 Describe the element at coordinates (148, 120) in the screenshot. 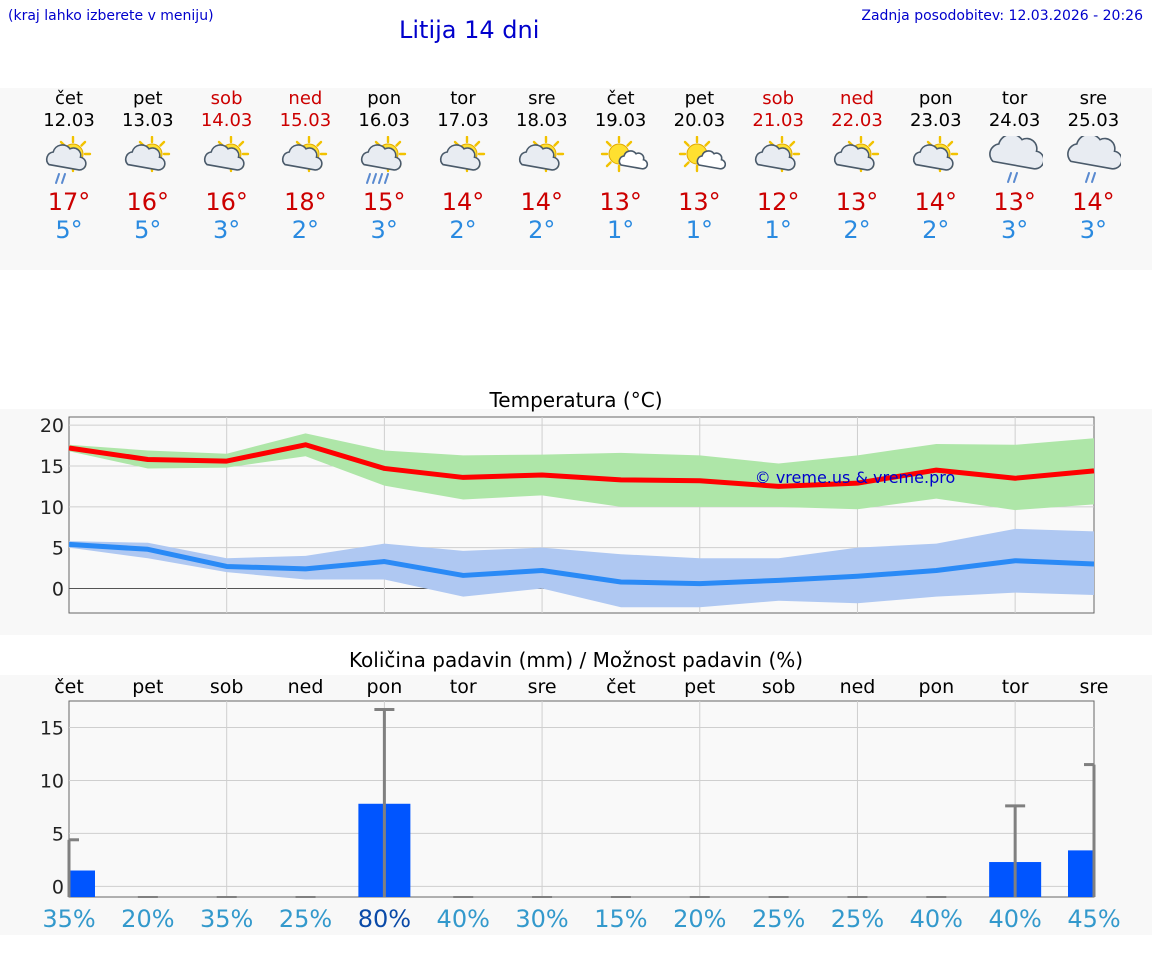

I see `day-date: 13.03` at that location.